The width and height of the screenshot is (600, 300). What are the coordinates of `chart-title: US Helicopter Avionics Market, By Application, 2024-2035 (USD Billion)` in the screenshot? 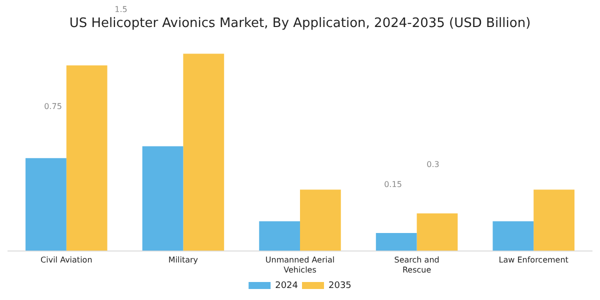 It's located at (300, 24).